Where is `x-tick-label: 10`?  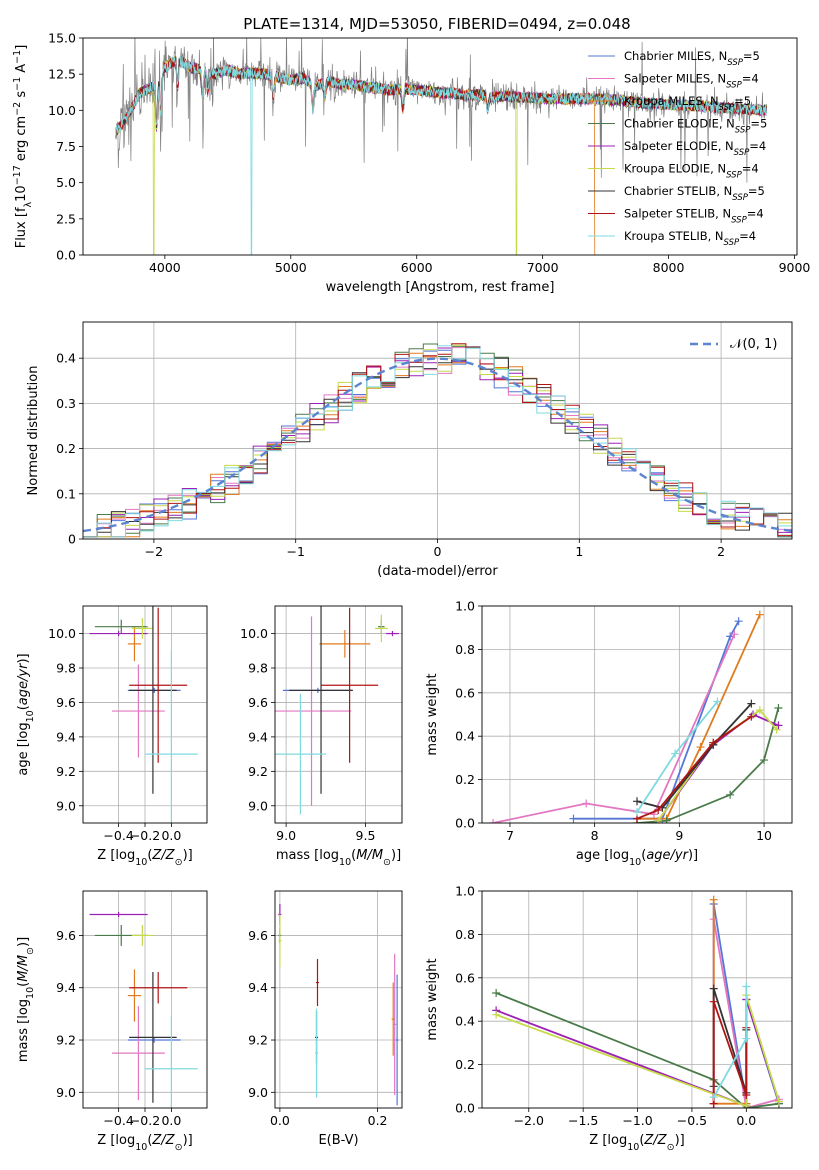 x-tick-label: 10 is located at coordinates (764, 835).